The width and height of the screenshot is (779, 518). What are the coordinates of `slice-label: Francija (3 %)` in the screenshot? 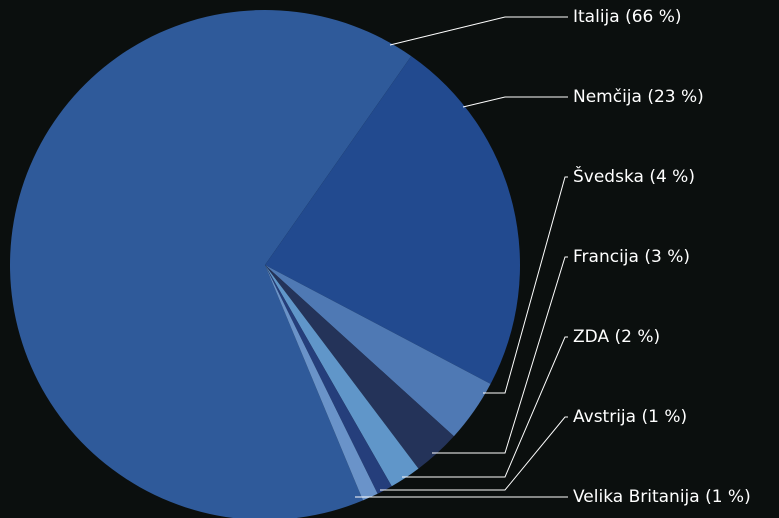 It's located at (631, 257).